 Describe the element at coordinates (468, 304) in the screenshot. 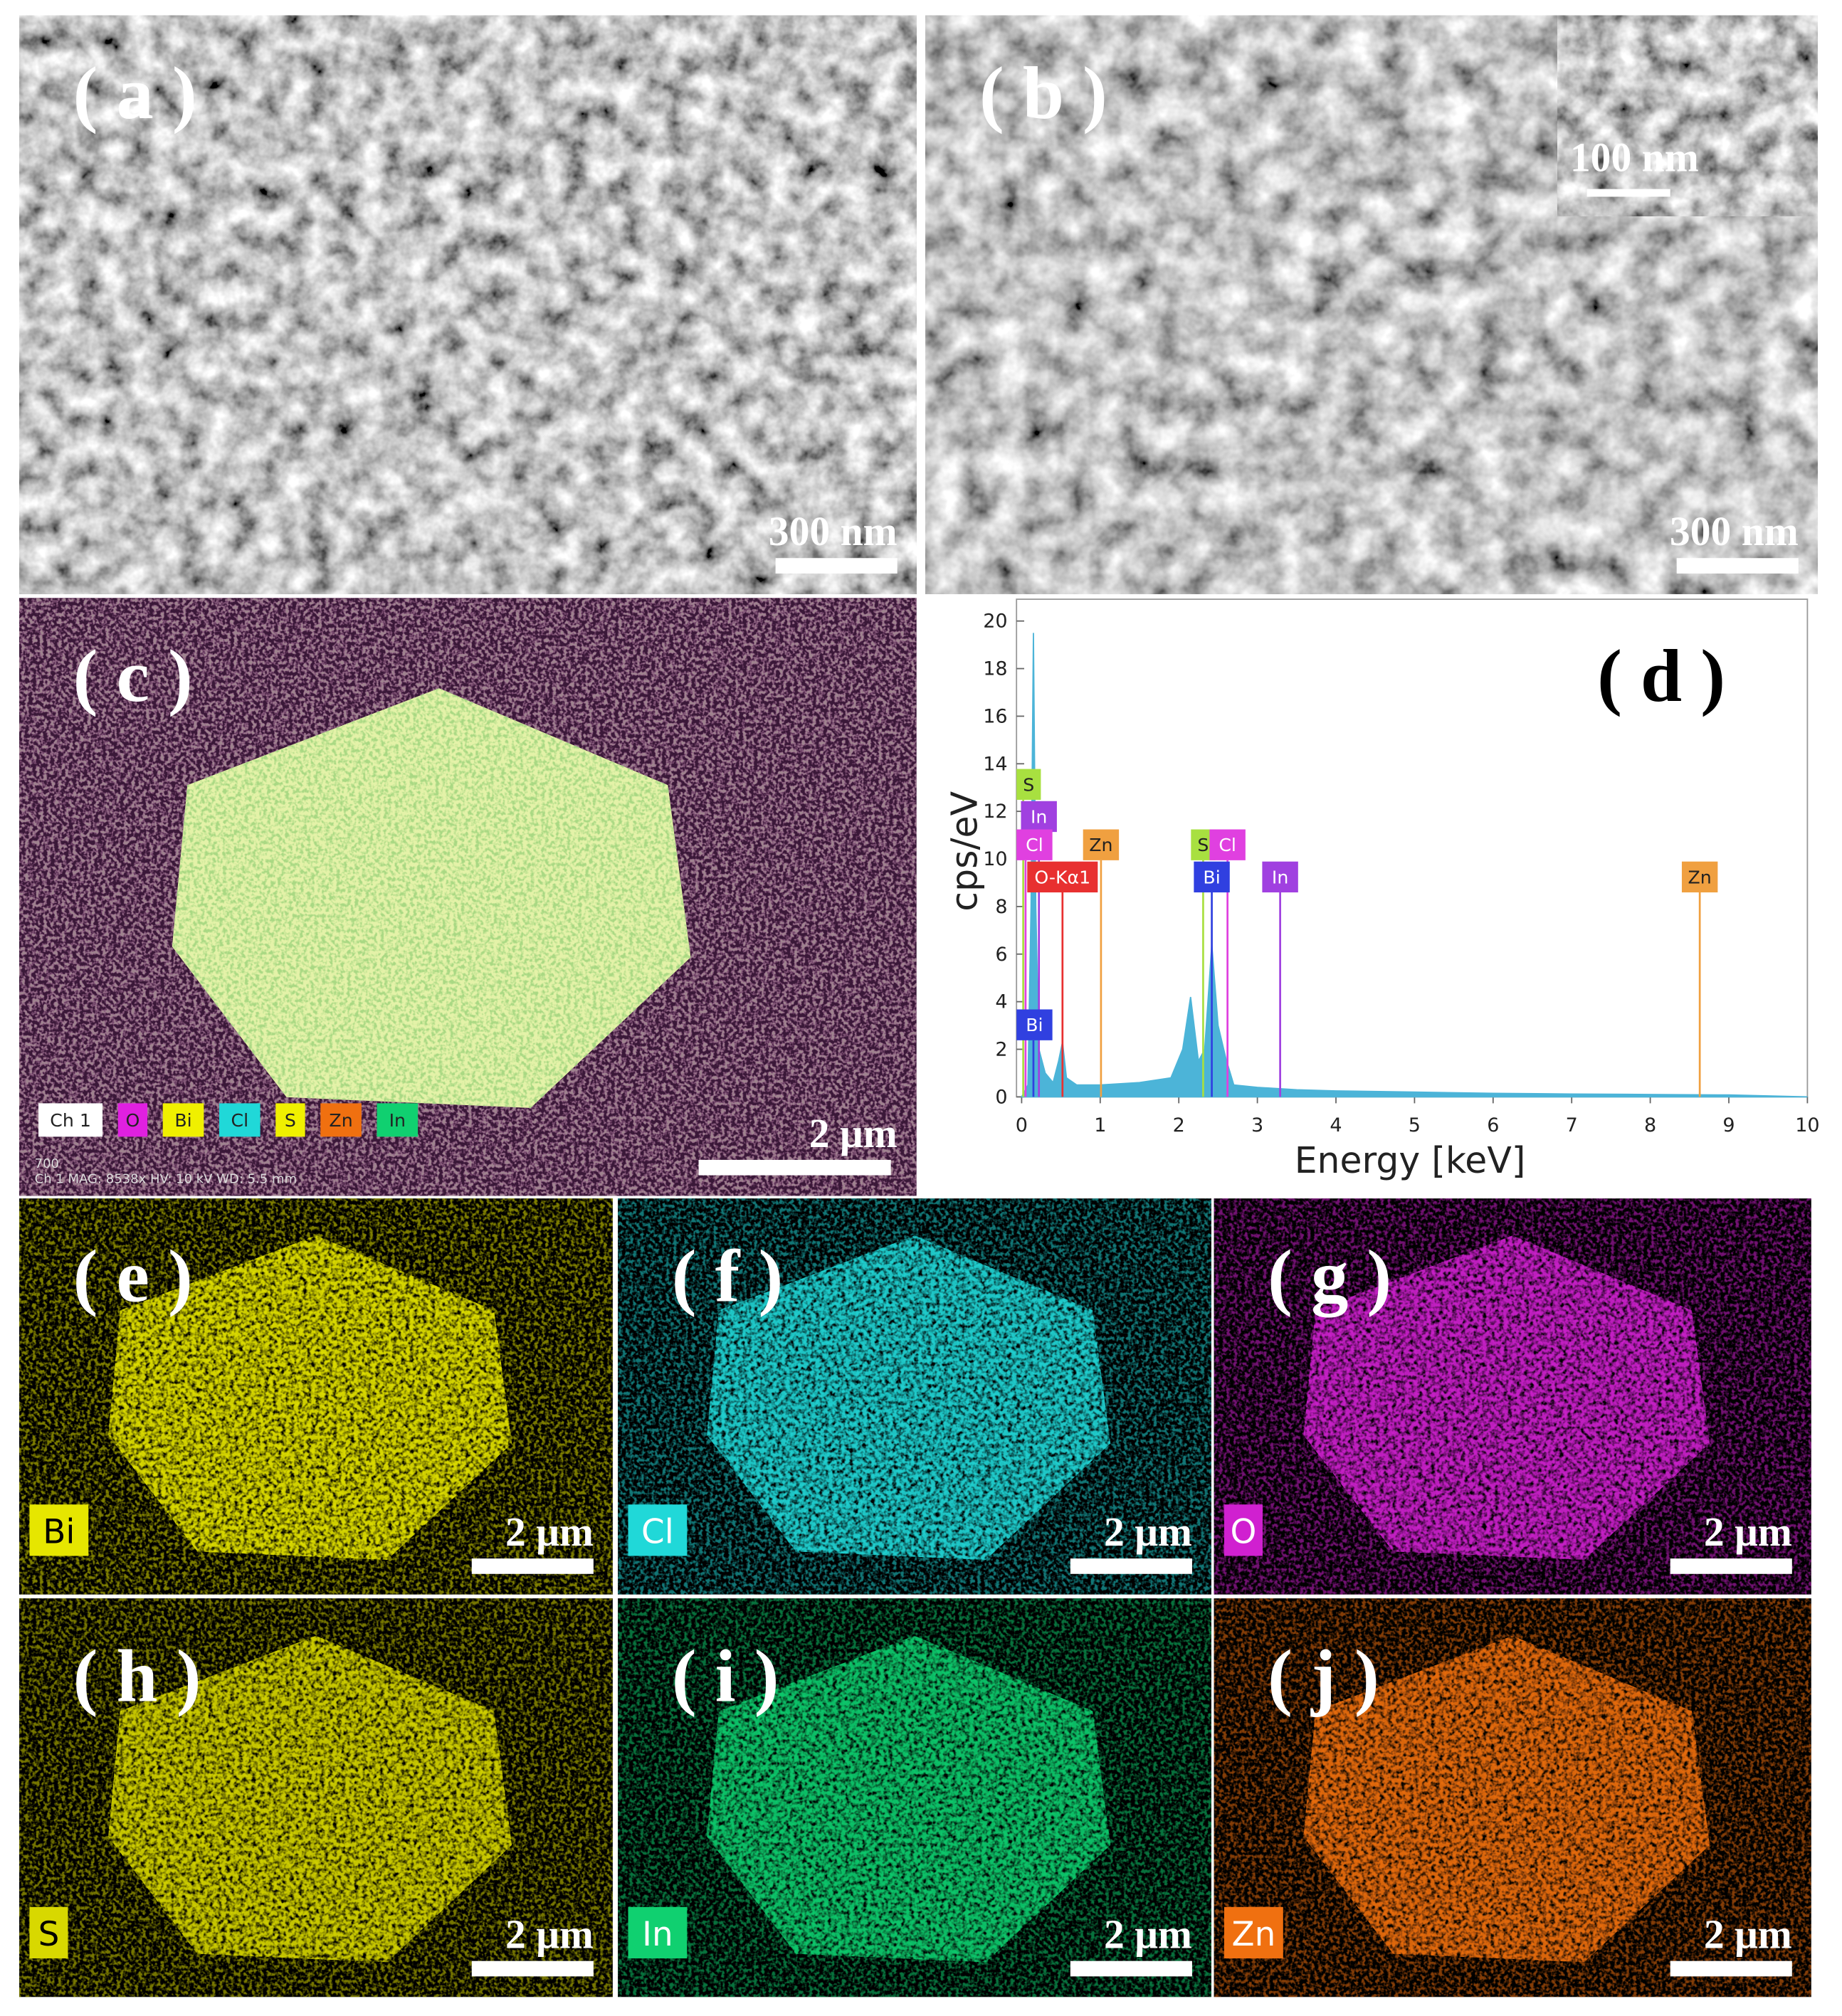

I see `sem-image` at that location.